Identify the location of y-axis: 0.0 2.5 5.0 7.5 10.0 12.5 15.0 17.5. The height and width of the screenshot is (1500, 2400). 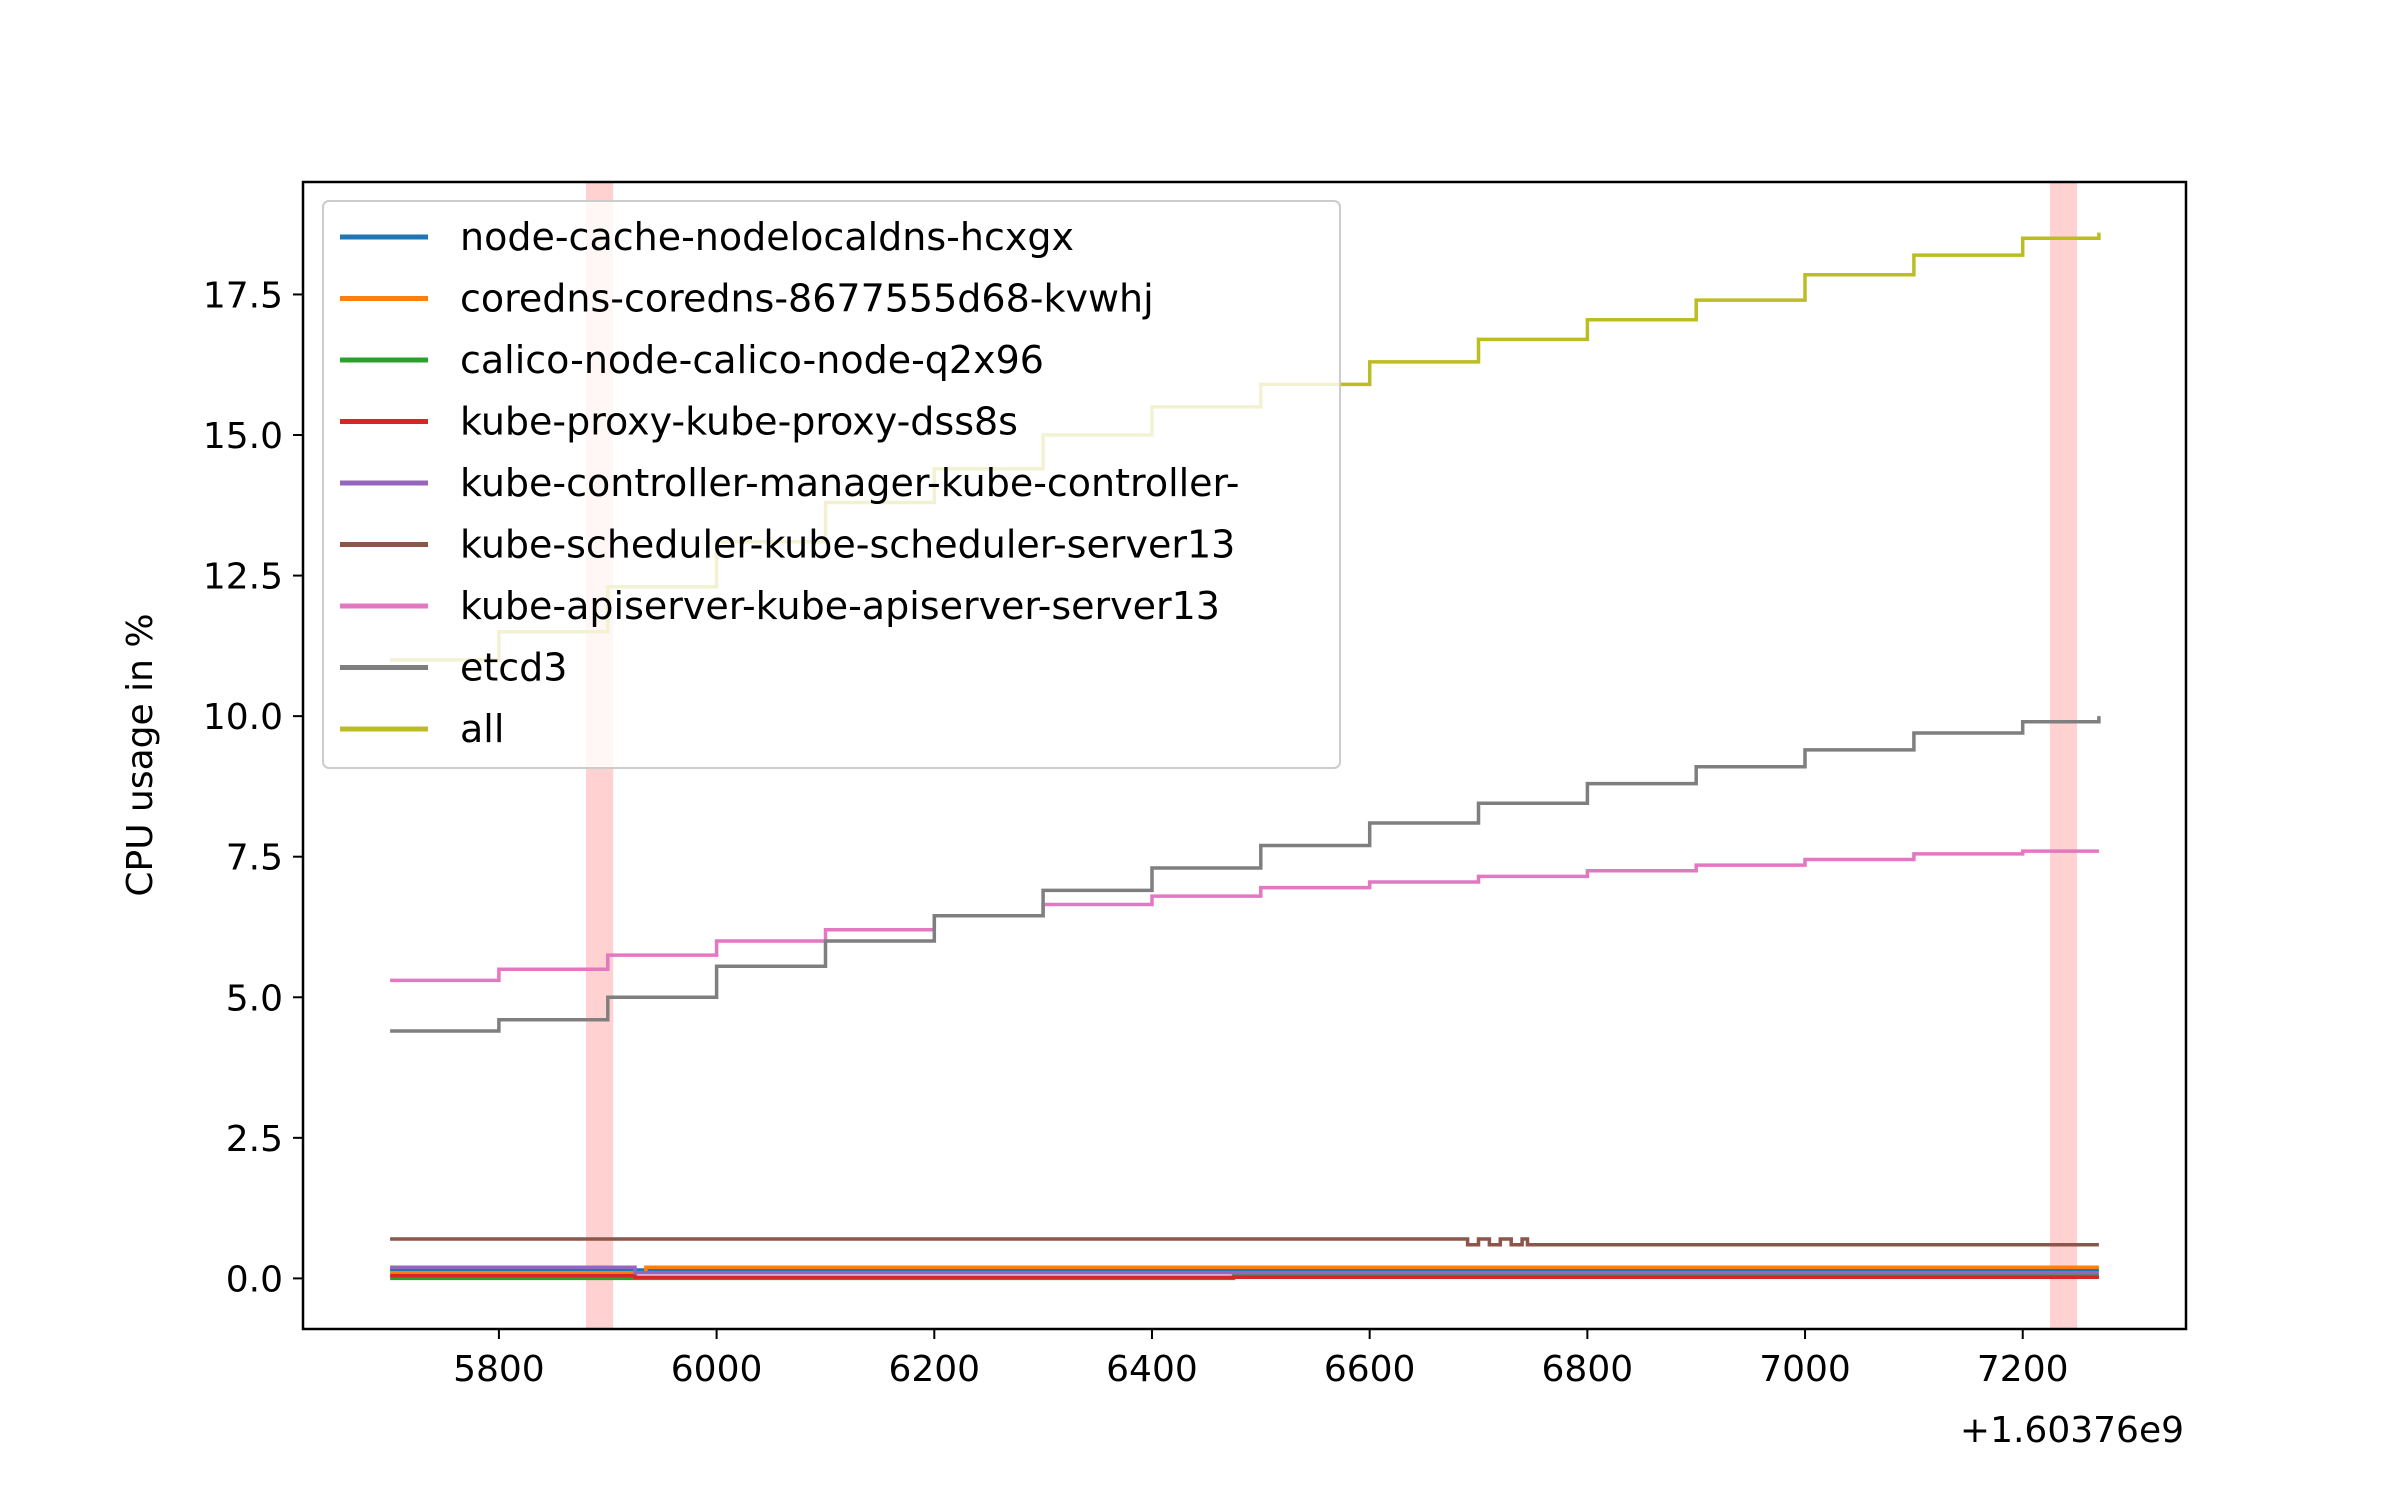
(253, 787).